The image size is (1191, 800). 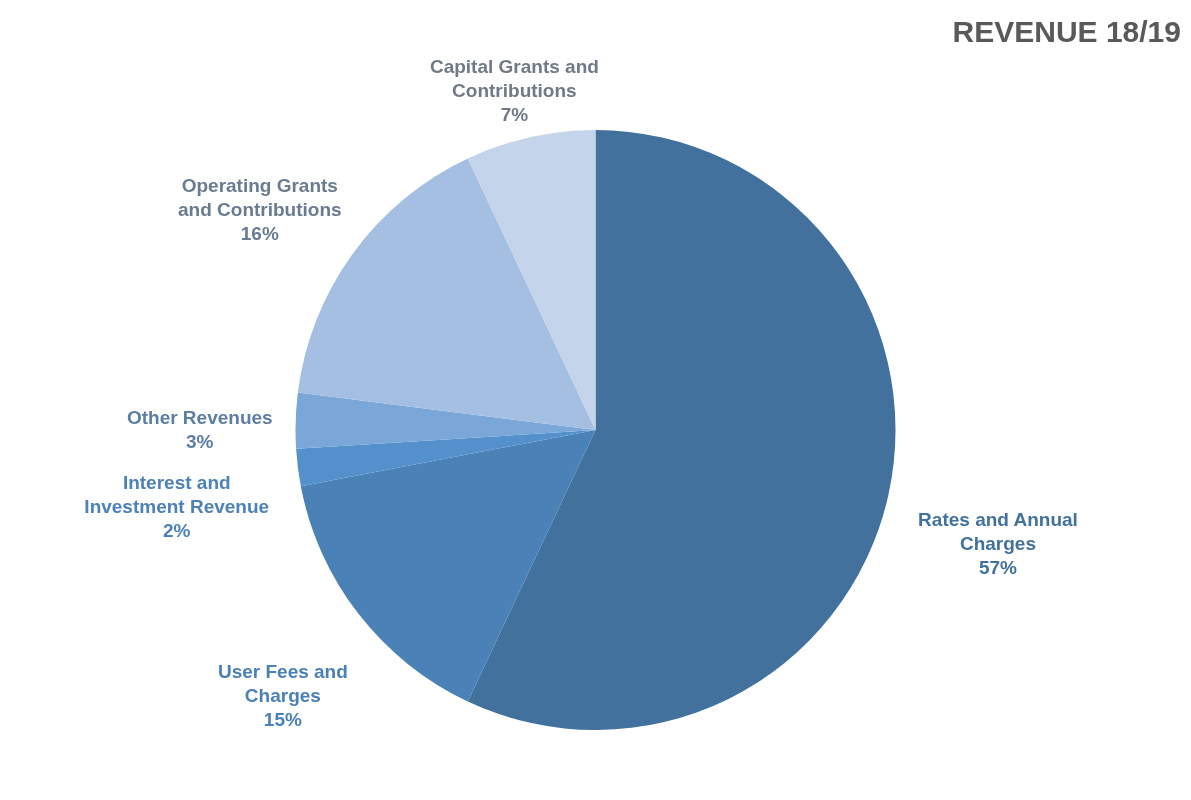 What do you see at coordinates (200, 441) in the screenshot?
I see `data-label: 3%` at bounding box center [200, 441].